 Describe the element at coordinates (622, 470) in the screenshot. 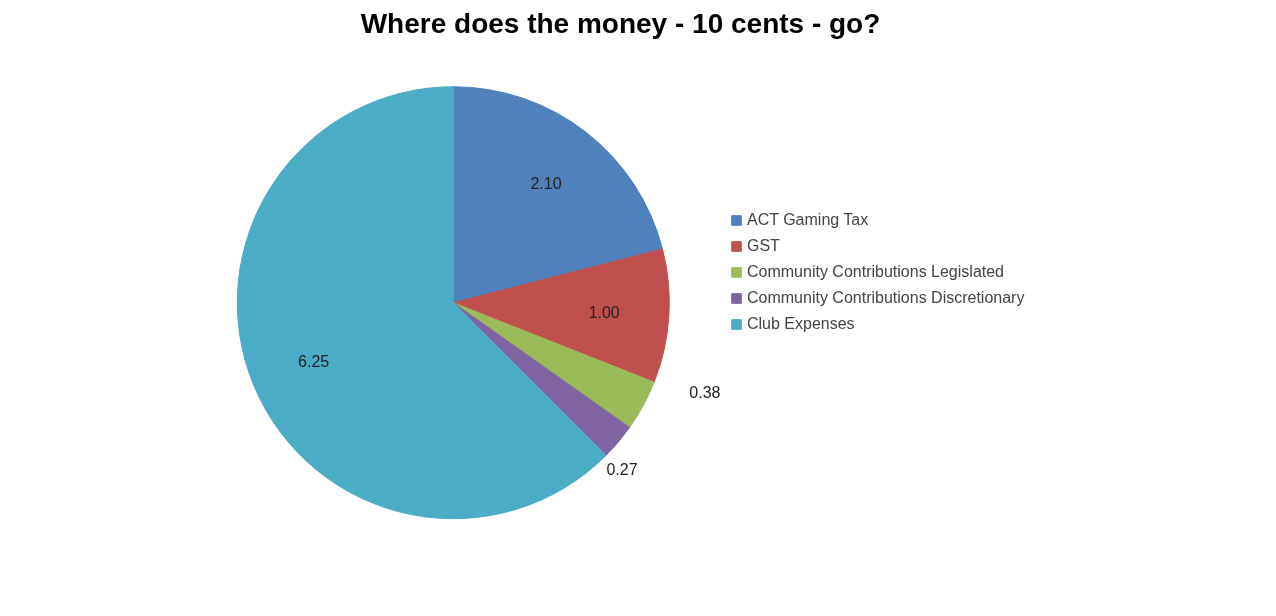

I see `data-label: 0.27` at that location.